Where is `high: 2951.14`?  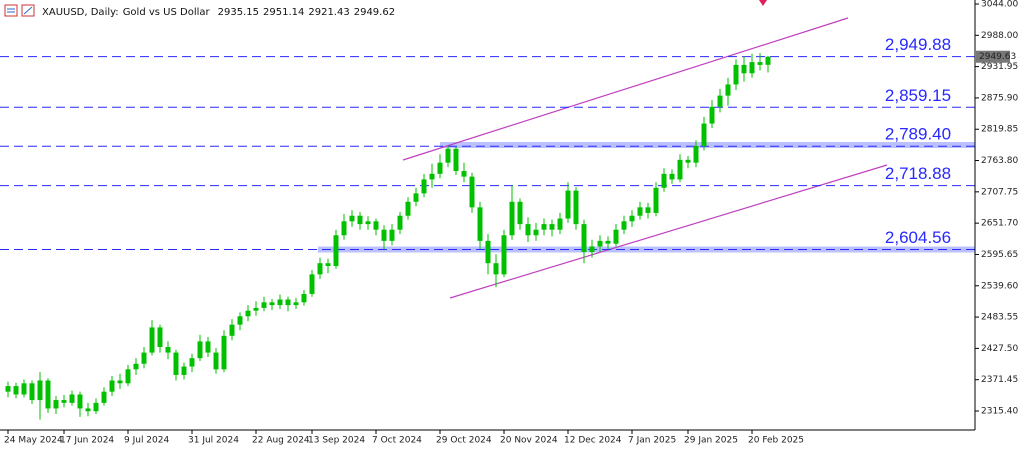 high: 2951.14 is located at coordinates (283, 12).